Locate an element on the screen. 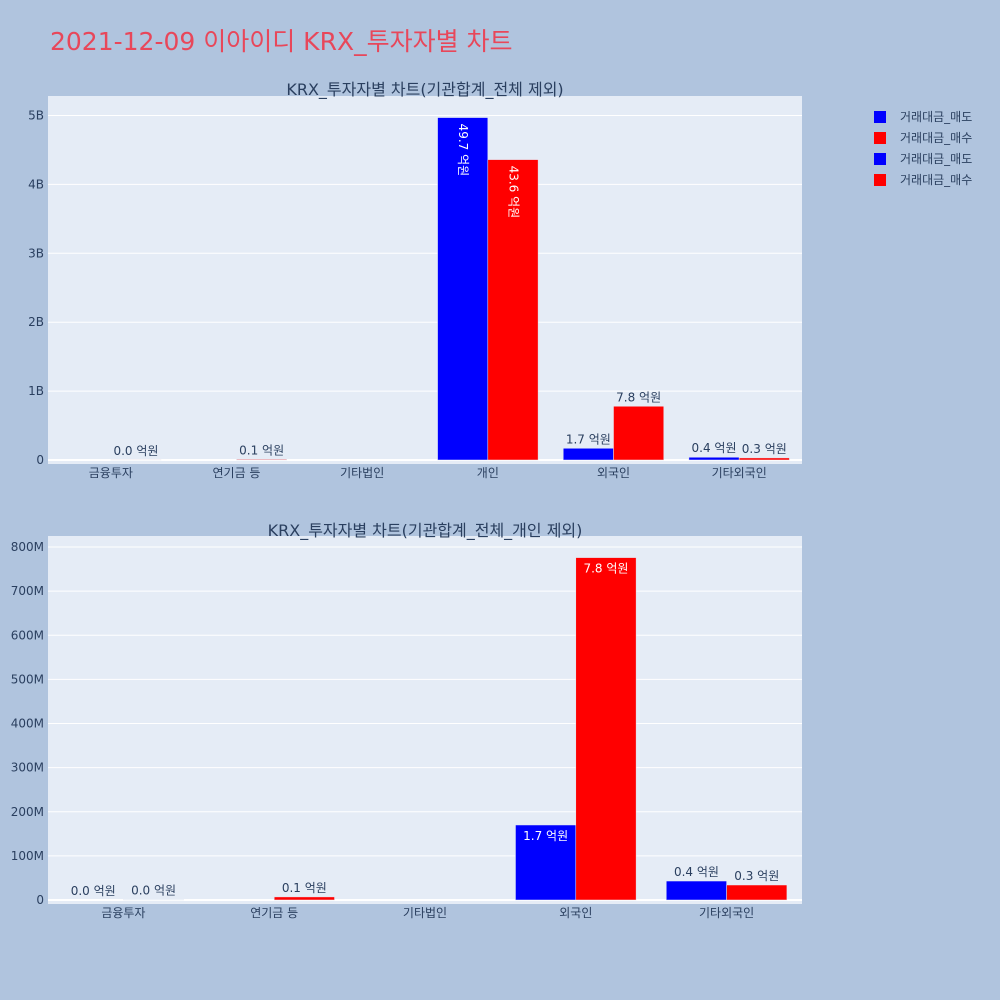  y-tick-label: 5B is located at coordinates (36, 116).